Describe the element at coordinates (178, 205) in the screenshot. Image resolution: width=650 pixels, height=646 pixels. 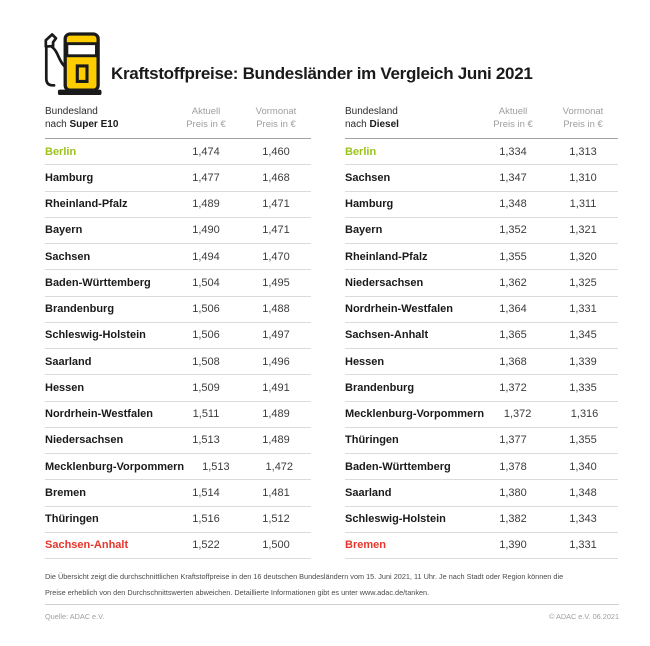
I see `table-row: Rheinland-Pfalz 1,489 1,471` at that location.